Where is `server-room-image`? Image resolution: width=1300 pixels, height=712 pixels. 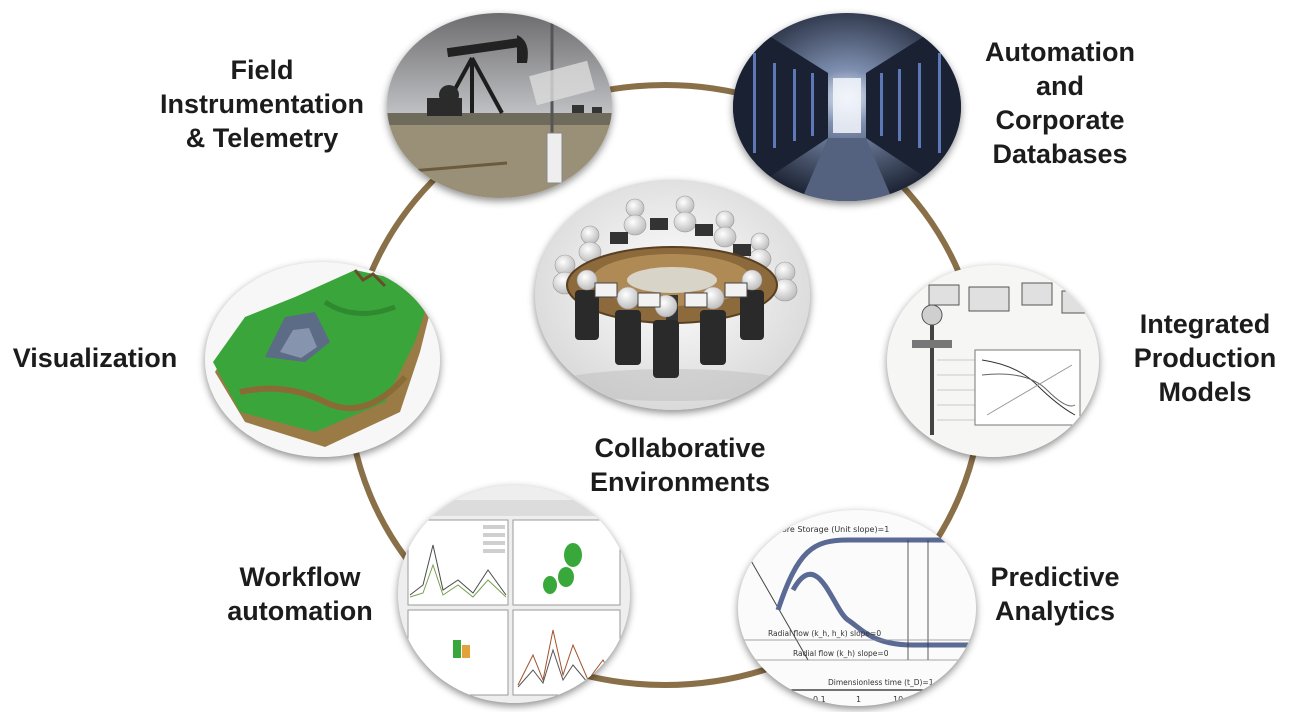
server-room-image is located at coordinates (847, 107).